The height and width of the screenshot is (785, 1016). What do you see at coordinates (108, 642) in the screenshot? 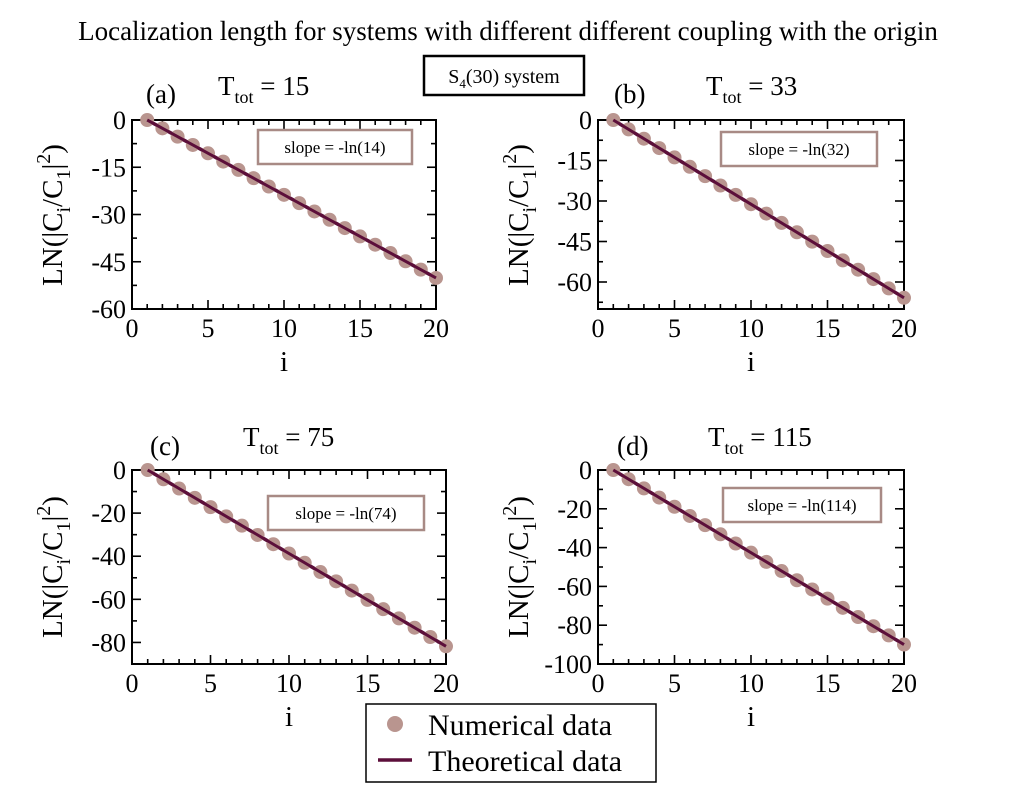
I see `y-tick-label: -80` at bounding box center [108, 642].